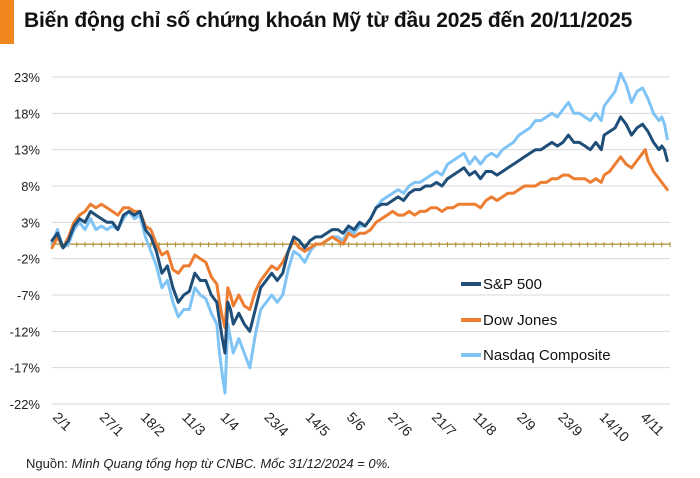 Image resolution: width=700 pixels, height=478 pixels. I want to click on y-tick-label: -2%, so click(29, 259).